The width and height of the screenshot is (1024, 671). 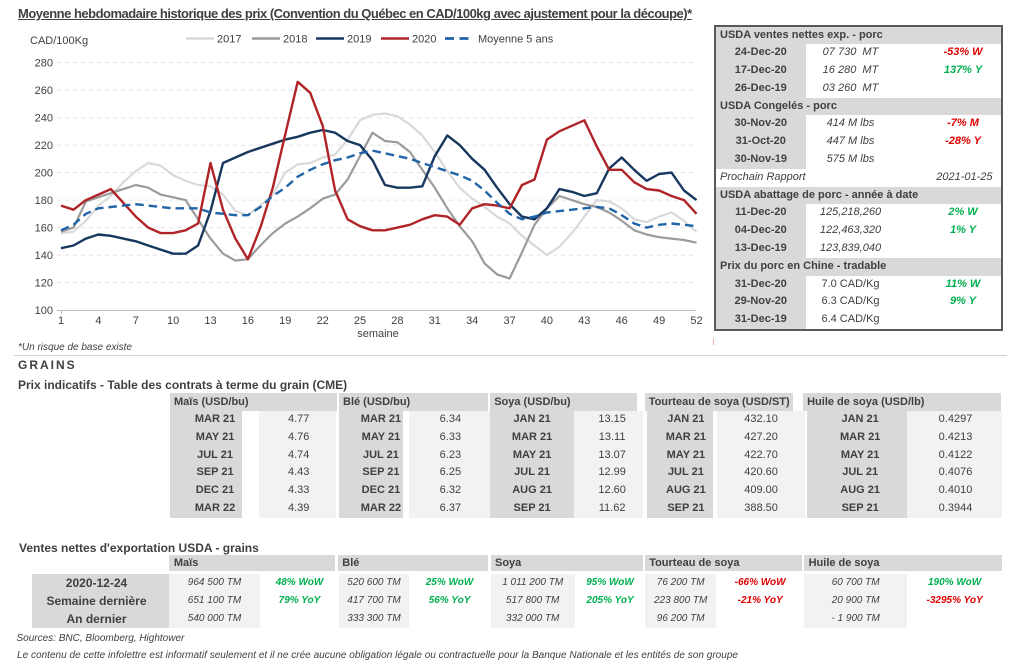 What do you see at coordinates (397, 321) in the screenshot?
I see `svg-text: 28` at bounding box center [397, 321].